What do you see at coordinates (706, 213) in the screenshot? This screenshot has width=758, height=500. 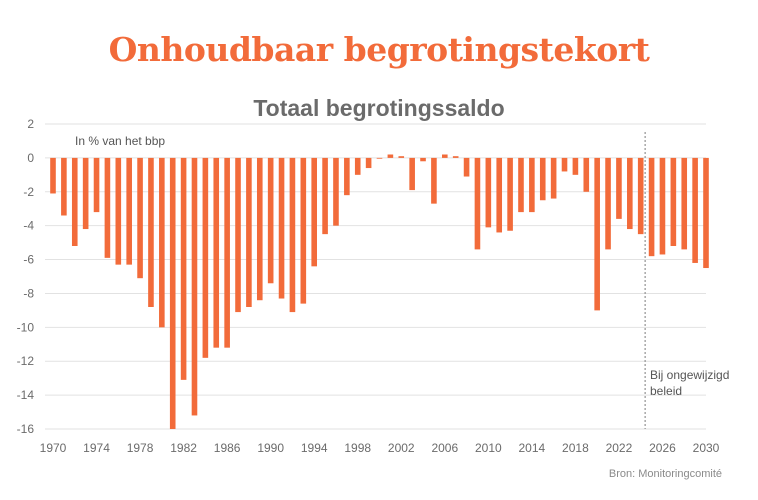 I see `bar-2030` at bounding box center [706, 213].